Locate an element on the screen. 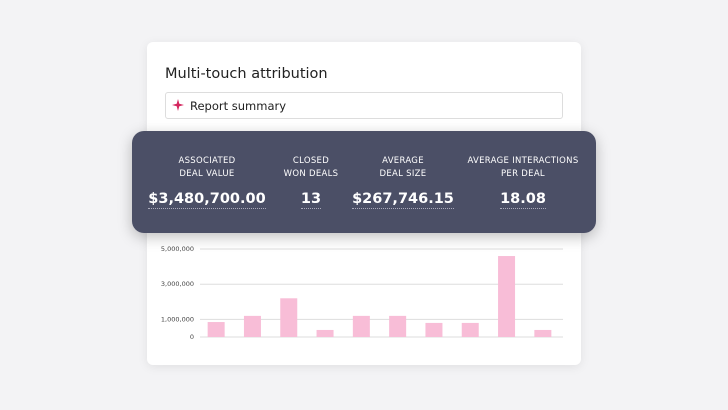  stat-label-line: PER DEAL is located at coordinates (523, 174).